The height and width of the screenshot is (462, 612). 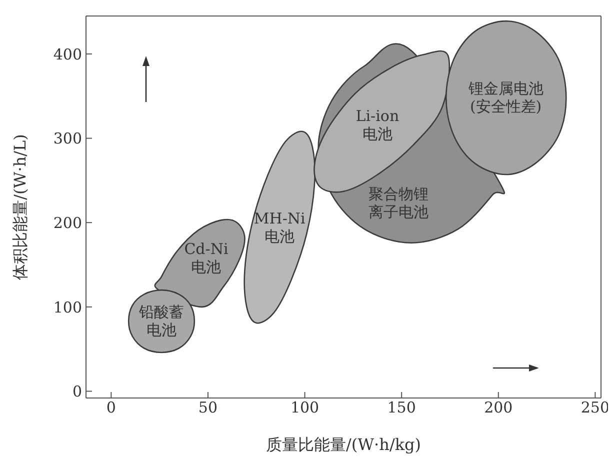 I want to click on y-tick-label: 100, so click(x=67, y=307).